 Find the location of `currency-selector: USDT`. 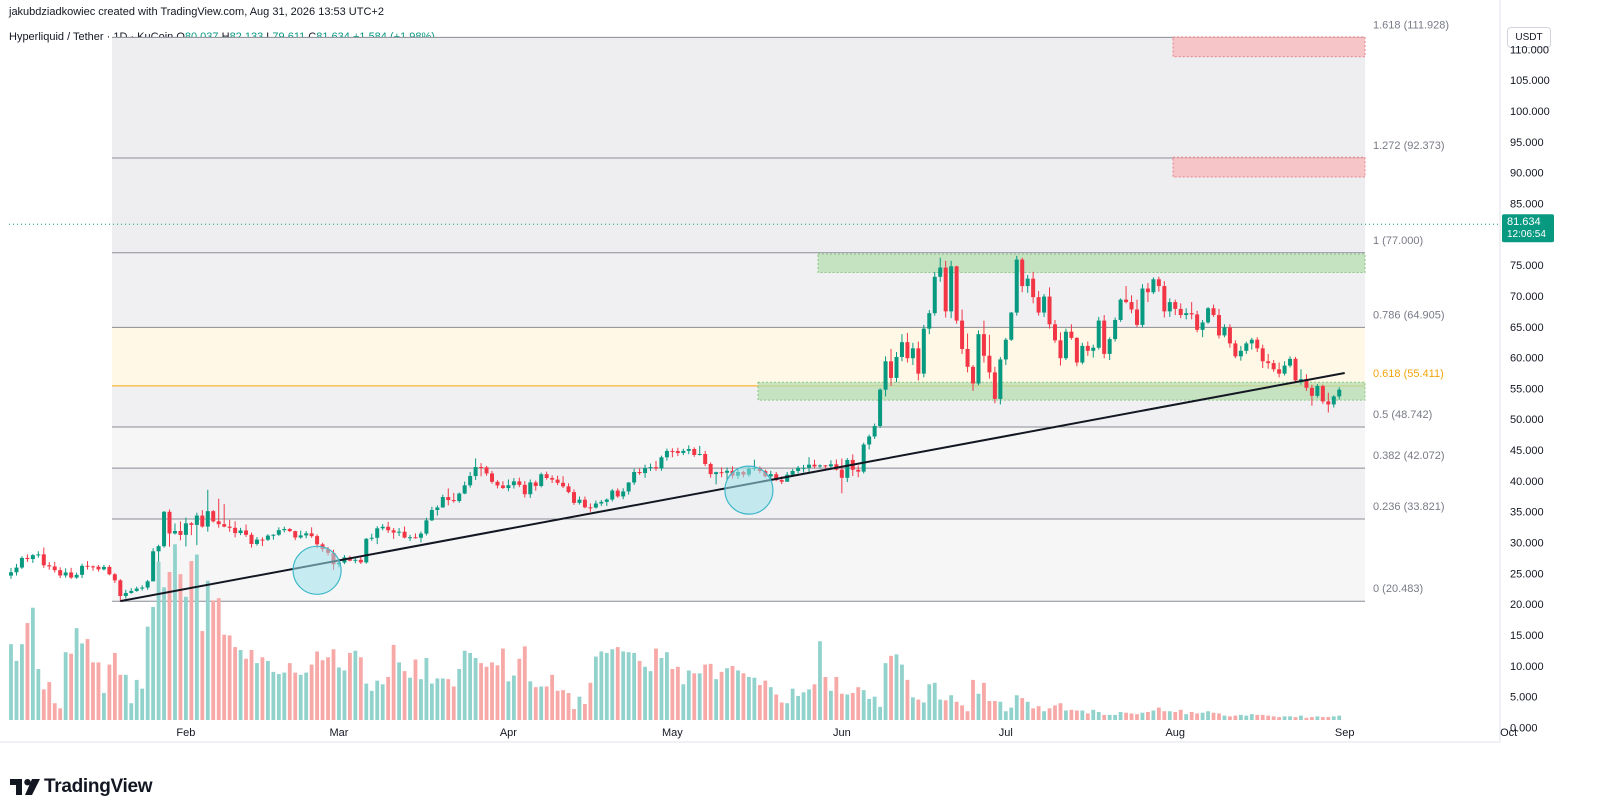

currency-selector: USDT is located at coordinates (1529, 37).